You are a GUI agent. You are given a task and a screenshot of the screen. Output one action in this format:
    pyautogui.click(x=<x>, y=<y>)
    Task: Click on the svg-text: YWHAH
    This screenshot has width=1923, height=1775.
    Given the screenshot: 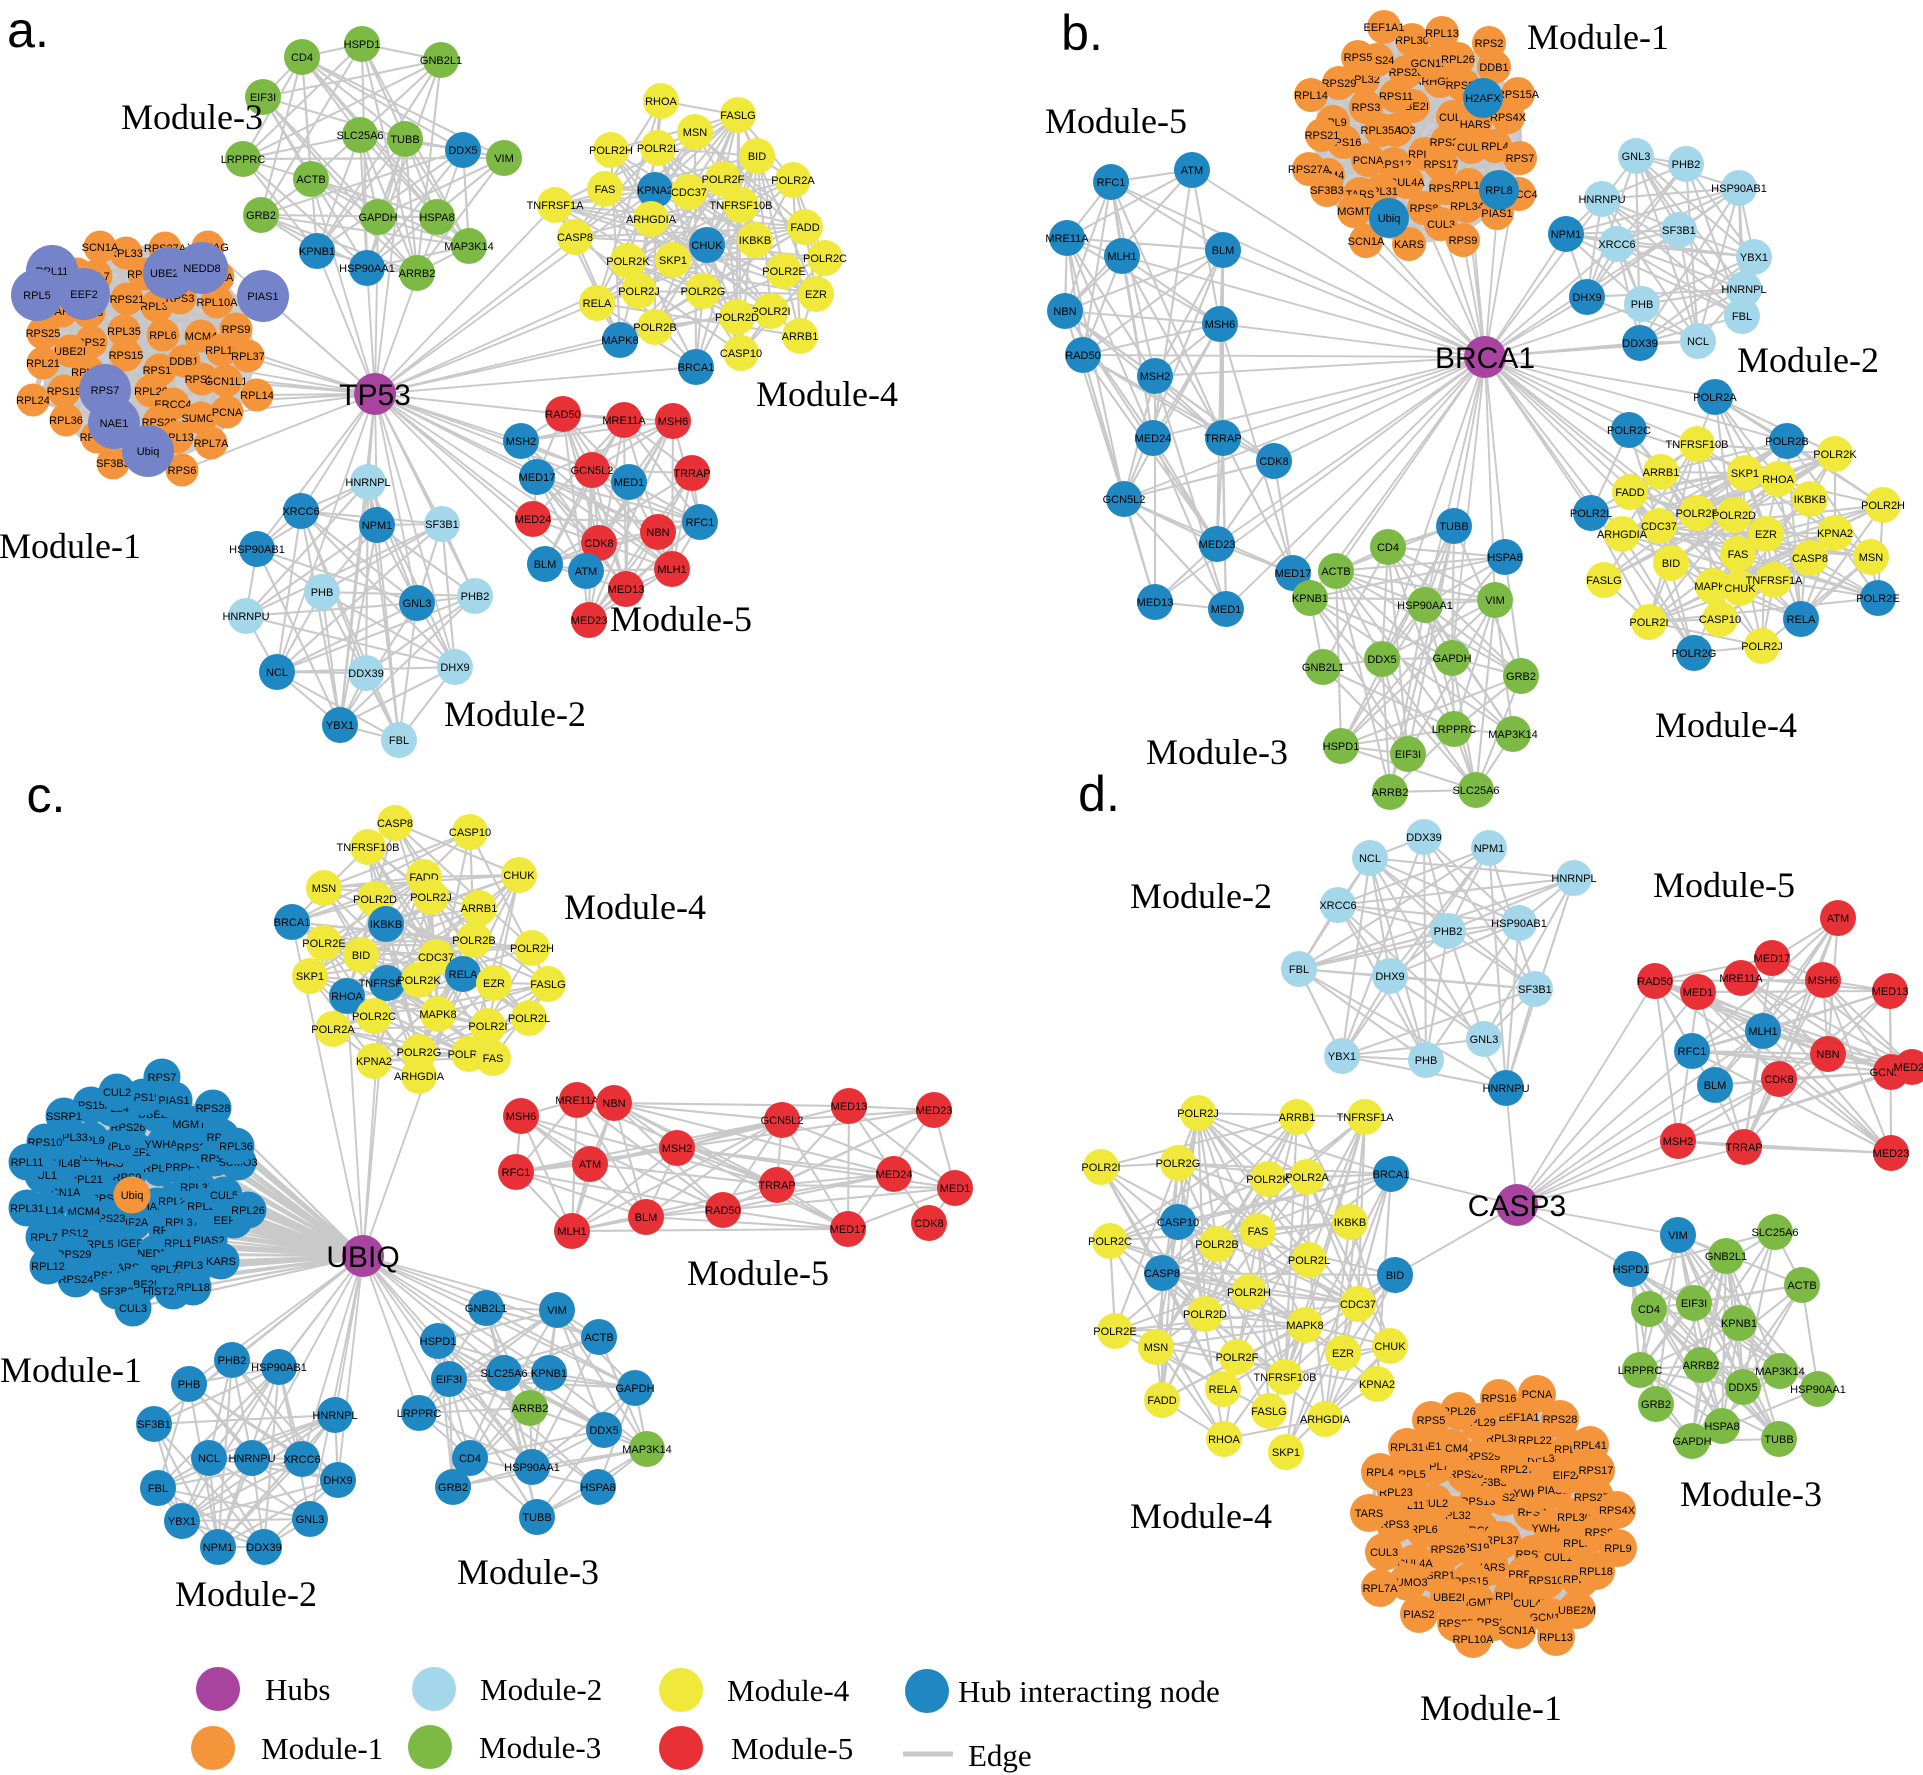 What is the action you would take?
    pyautogui.click(x=165, y=1145)
    